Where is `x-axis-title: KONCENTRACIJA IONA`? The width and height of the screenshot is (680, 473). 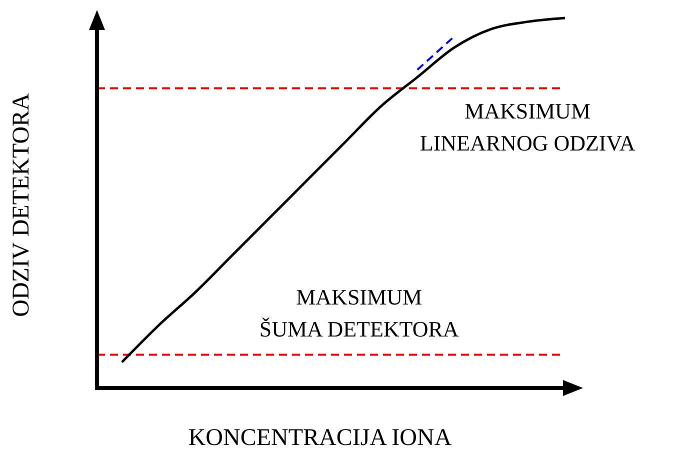
x-axis-title: KONCENTRACIJA IONA is located at coordinates (320, 438).